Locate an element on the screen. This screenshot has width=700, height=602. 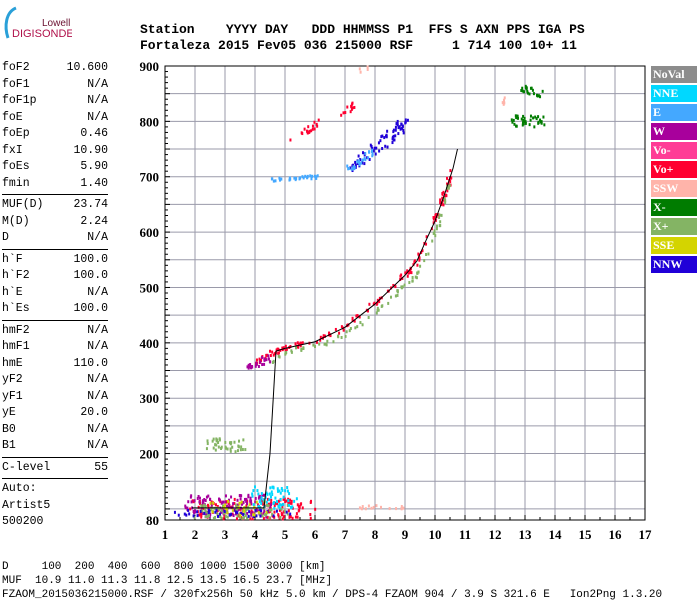
param-value: 23.74 is located at coordinates (90, 204).